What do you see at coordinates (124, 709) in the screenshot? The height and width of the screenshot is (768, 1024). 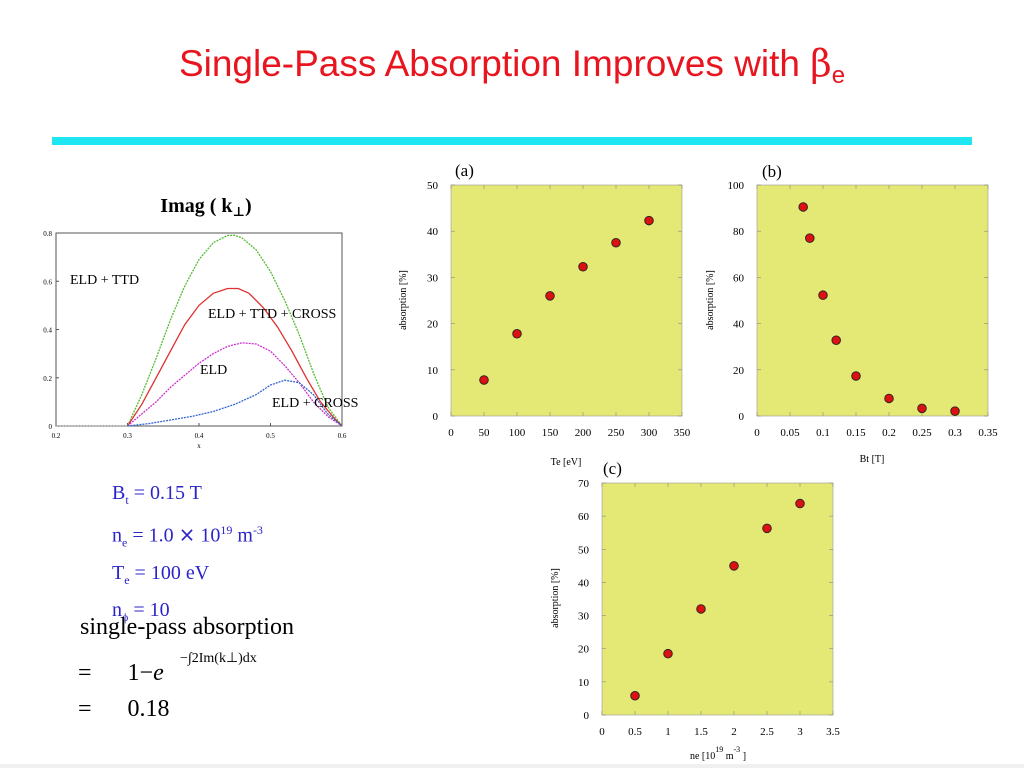 I see `formula-line-2: = 0.18` at bounding box center [124, 709].